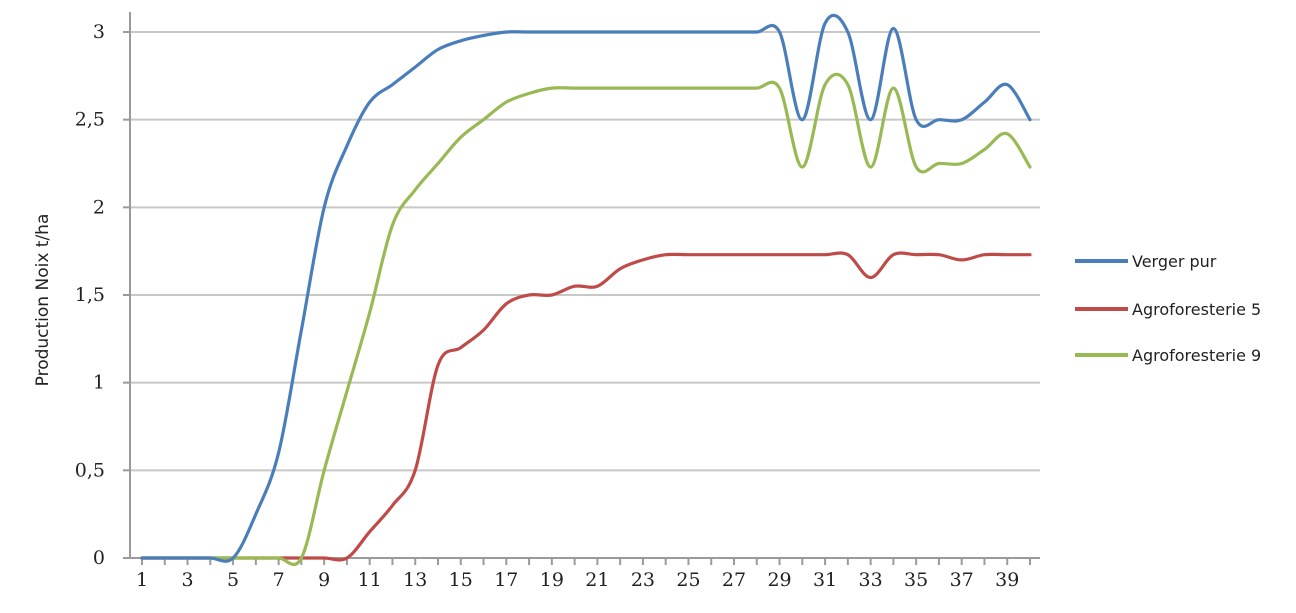  I want to click on legend-label-1: Agroforesterie 5, so click(1196, 309).